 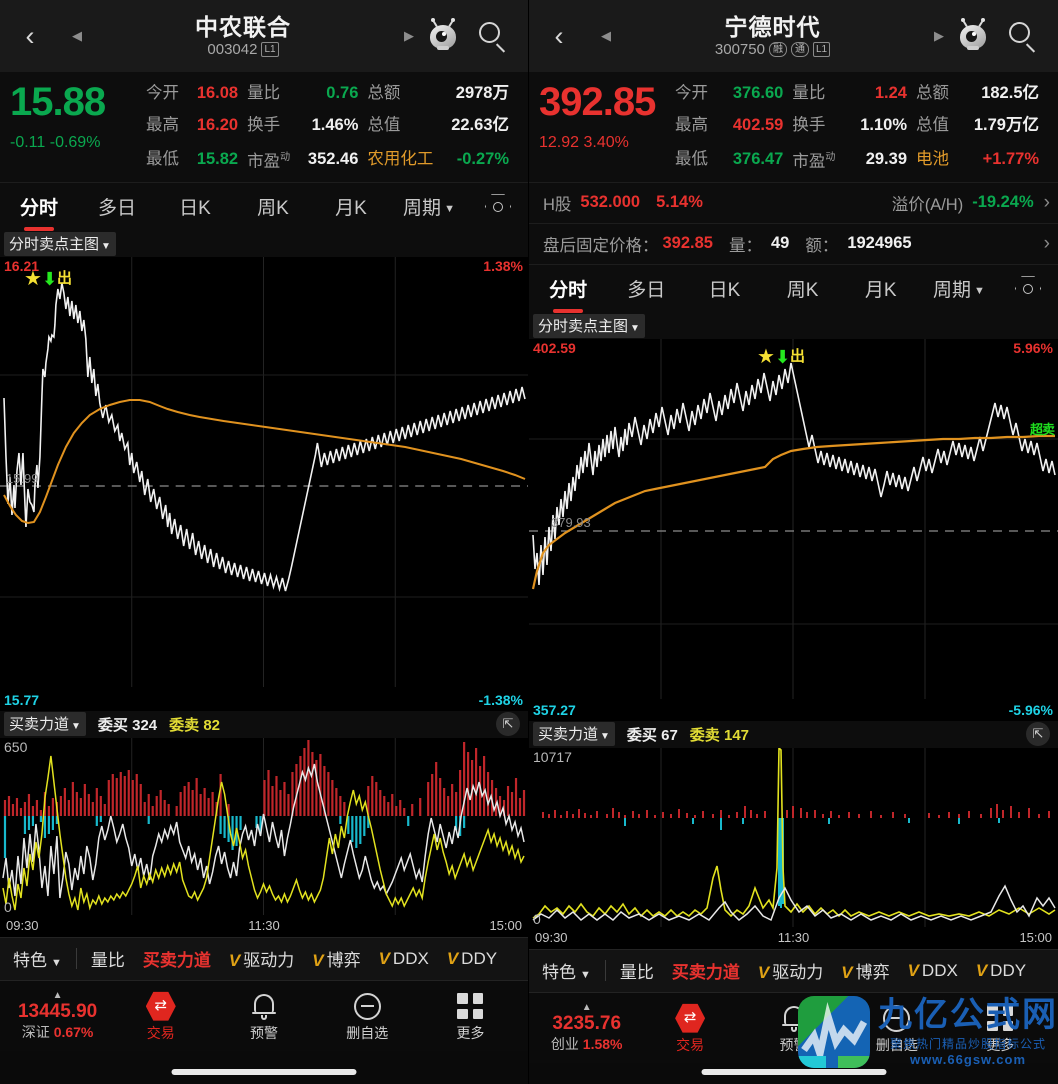 I want to click on price-line, so click(x=264, y=437).